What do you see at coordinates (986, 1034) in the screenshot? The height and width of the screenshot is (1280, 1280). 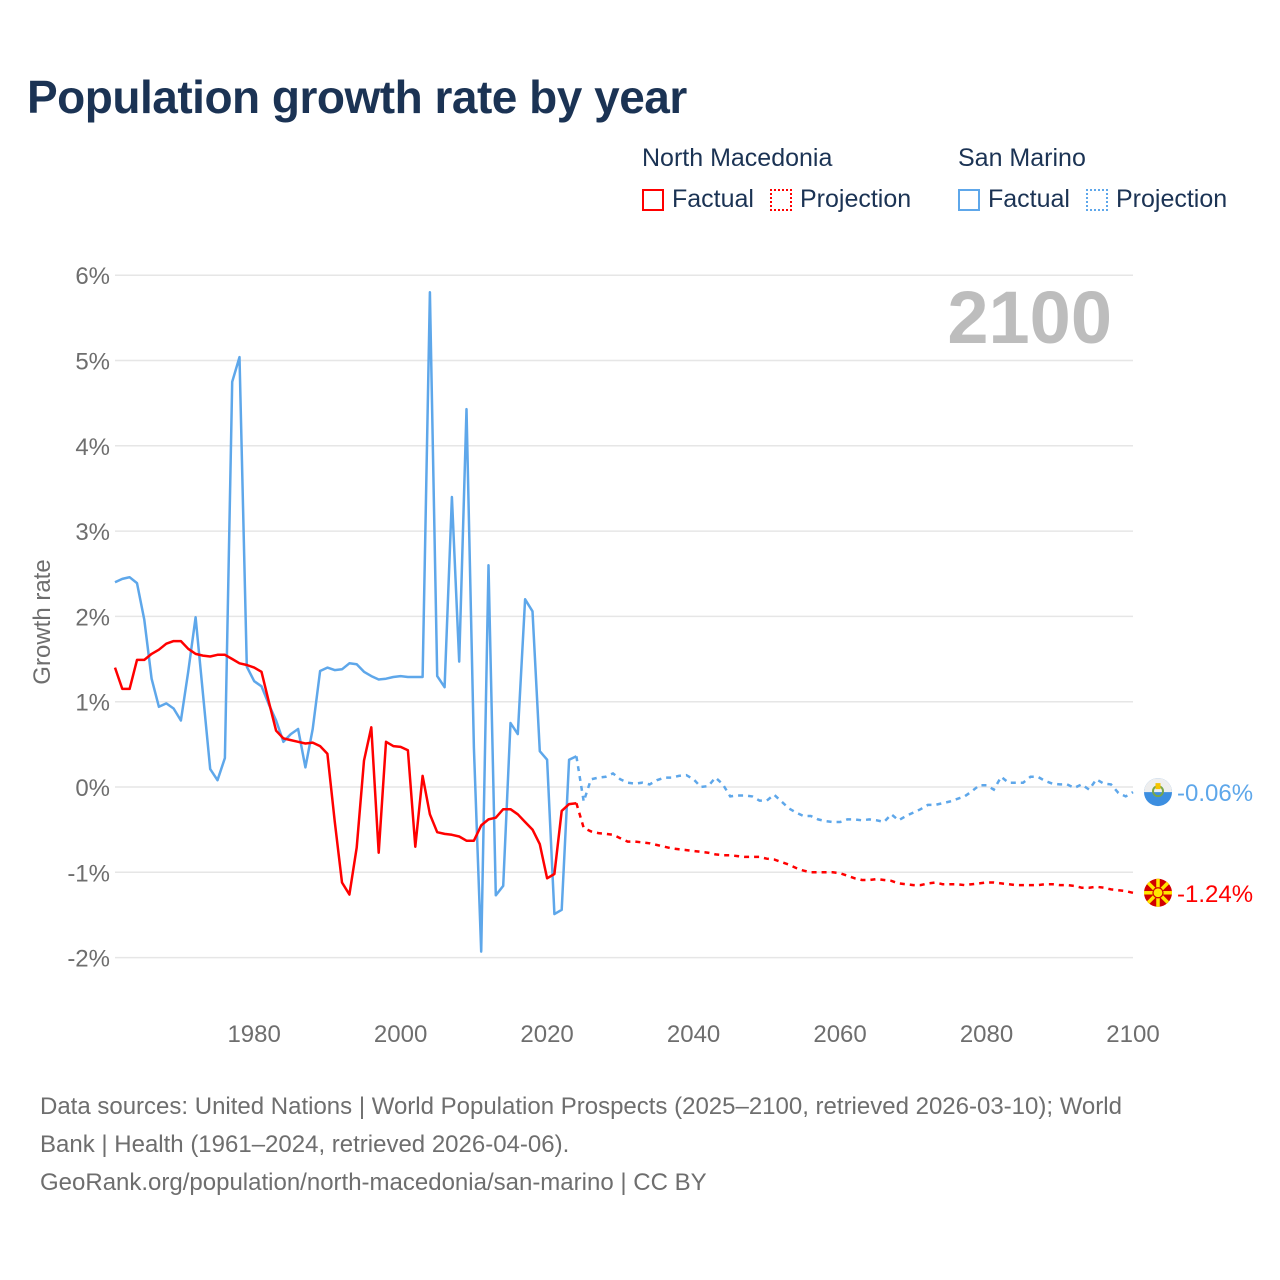 I see `x-tick-label: 2080` at bounding box center [986, 1034].